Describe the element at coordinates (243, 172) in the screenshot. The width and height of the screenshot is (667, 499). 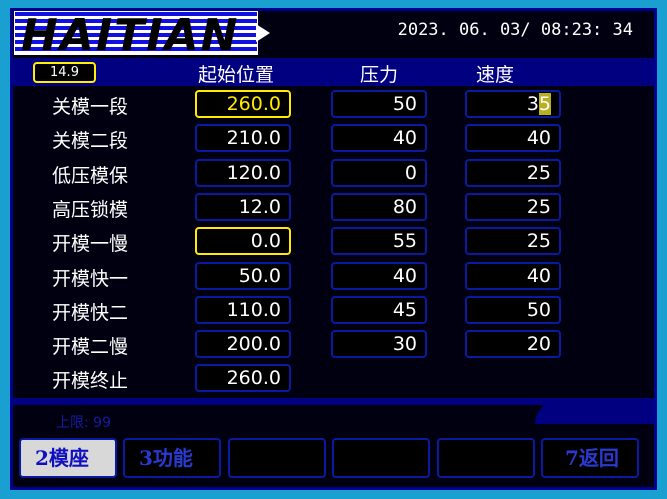
I see `position-field: 120.0` at that location.